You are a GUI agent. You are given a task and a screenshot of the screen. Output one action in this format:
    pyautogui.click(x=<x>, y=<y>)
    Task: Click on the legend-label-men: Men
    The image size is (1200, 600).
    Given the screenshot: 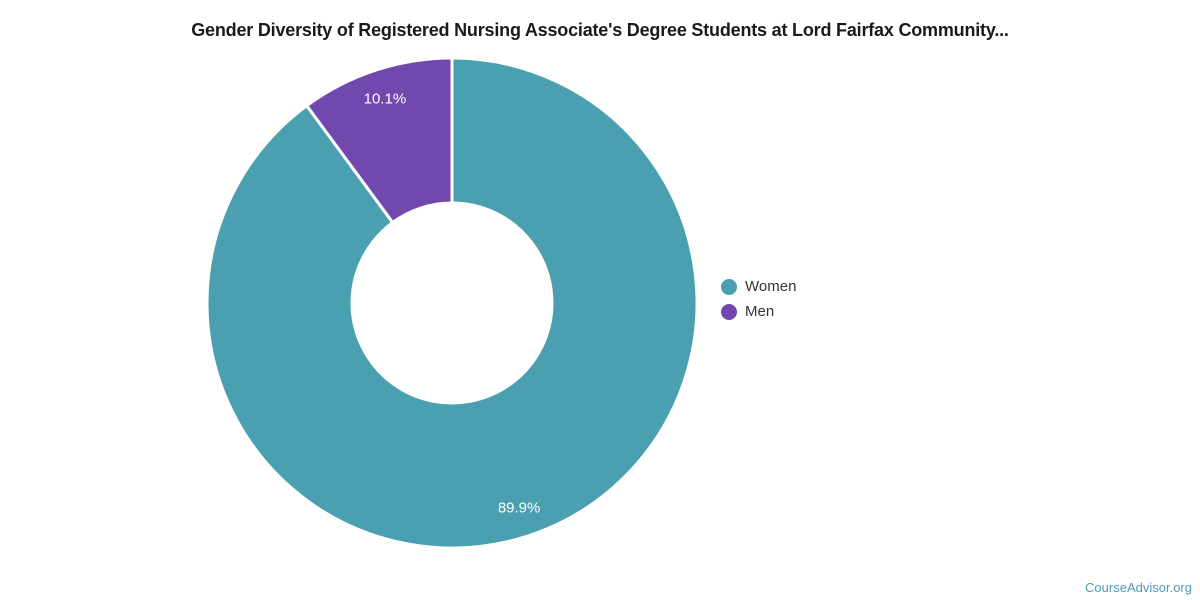 What is the action you would take?
    pyautogui.click(x=760, y=311)
    